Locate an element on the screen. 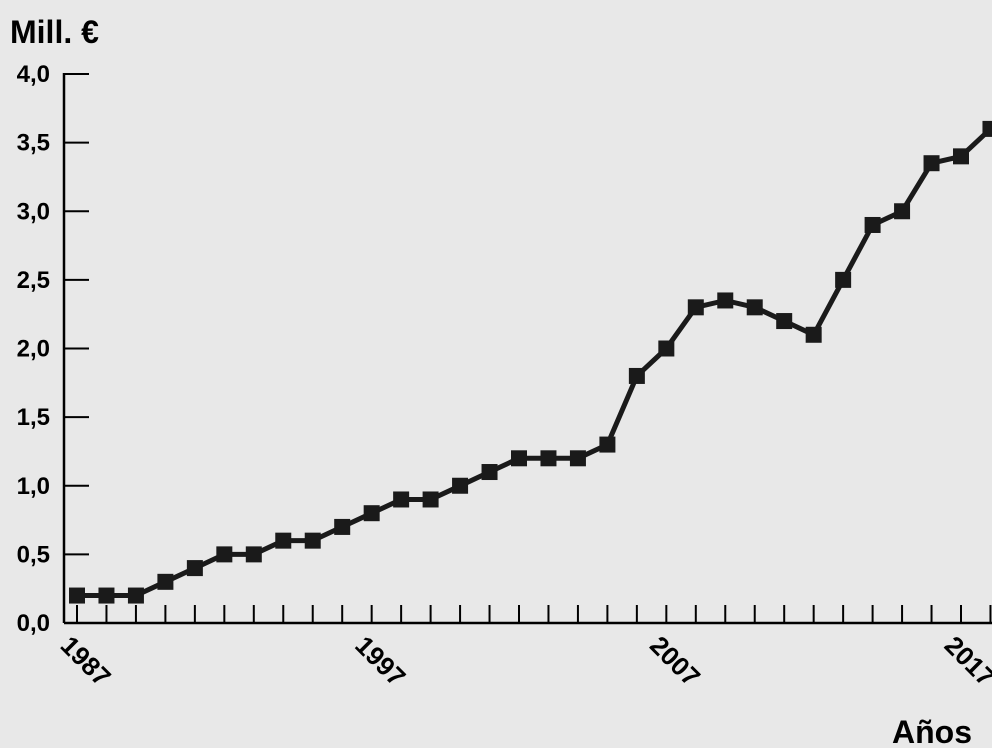  y-tick-label: 3,0 is located at coordinates (33, 211).